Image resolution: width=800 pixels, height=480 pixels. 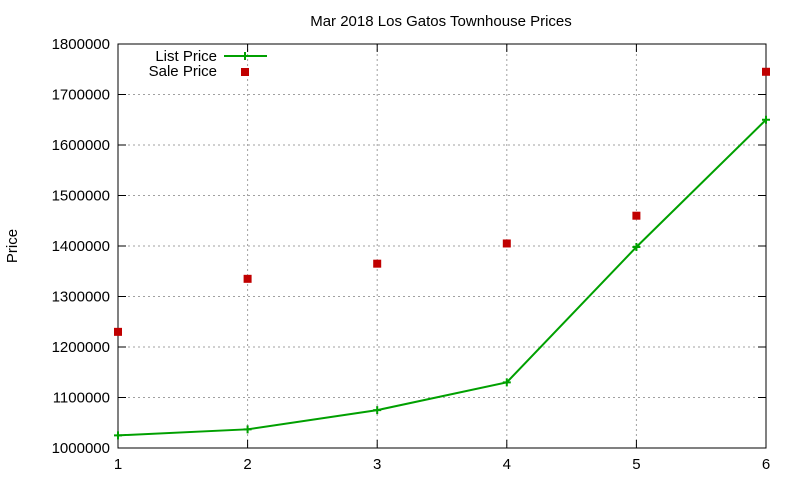 I want to click on y-tick-label: 1300000, so click(x=81, y=297).